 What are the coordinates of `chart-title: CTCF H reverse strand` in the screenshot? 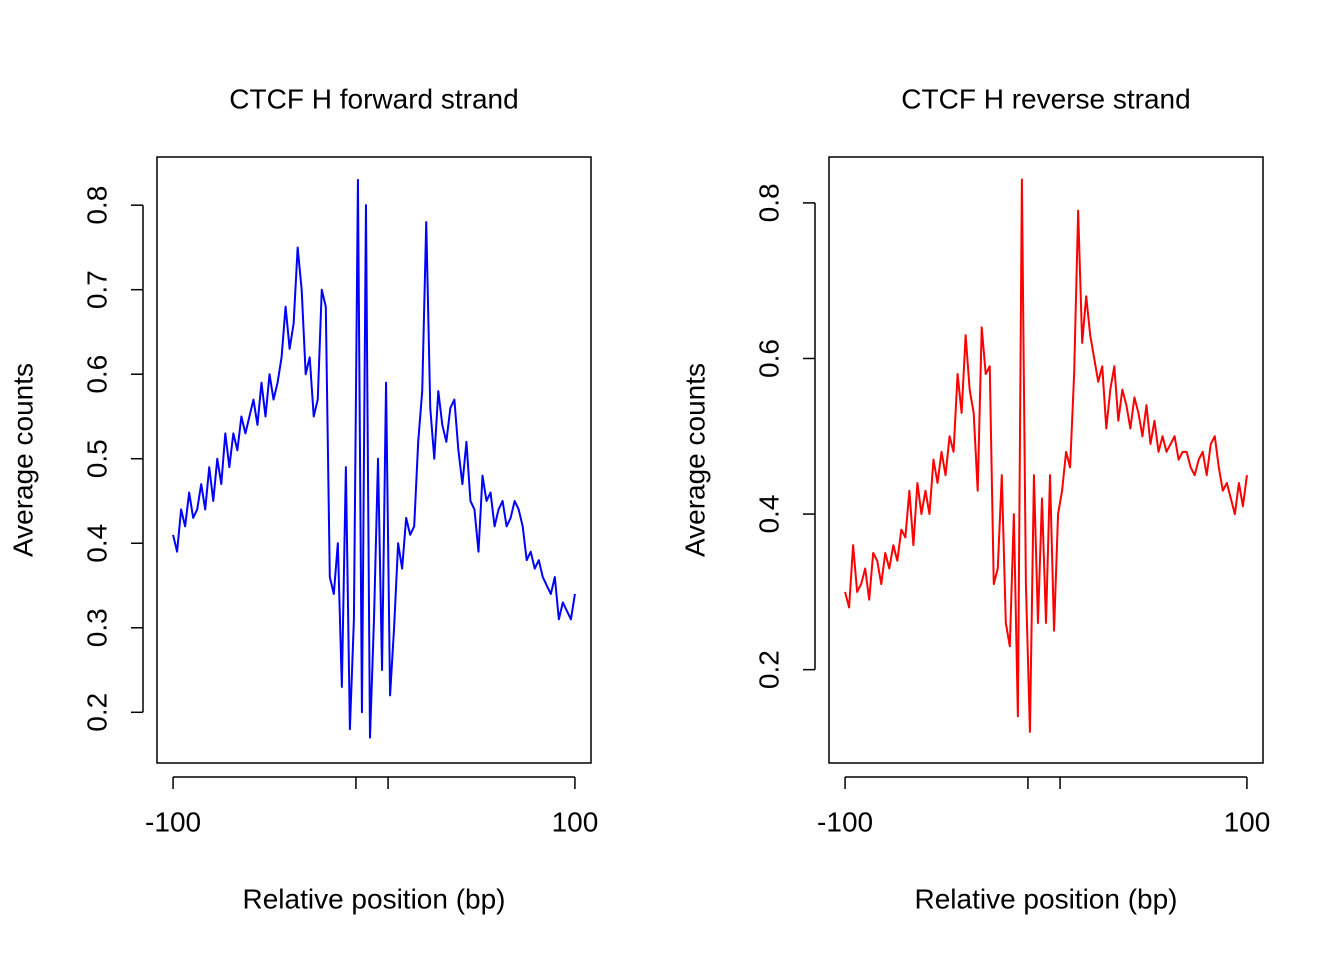 It's located at (1045, 98).